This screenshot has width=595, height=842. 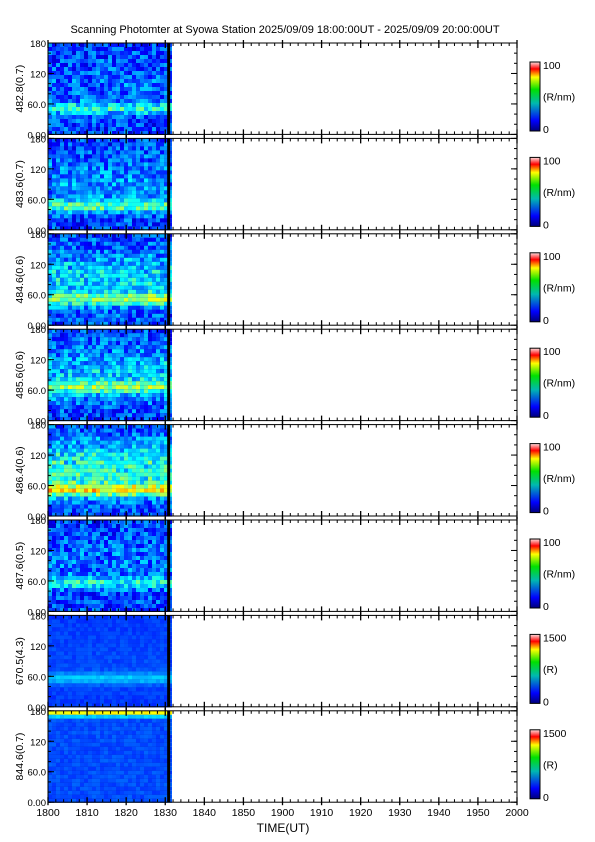 What do you see at coordinates (294, 281) in the screenshot?
I see `panel: 0.00 60.0 120 180 484.6(0.6) 100 (R/nm) 0` at bounding box center [294, 281].